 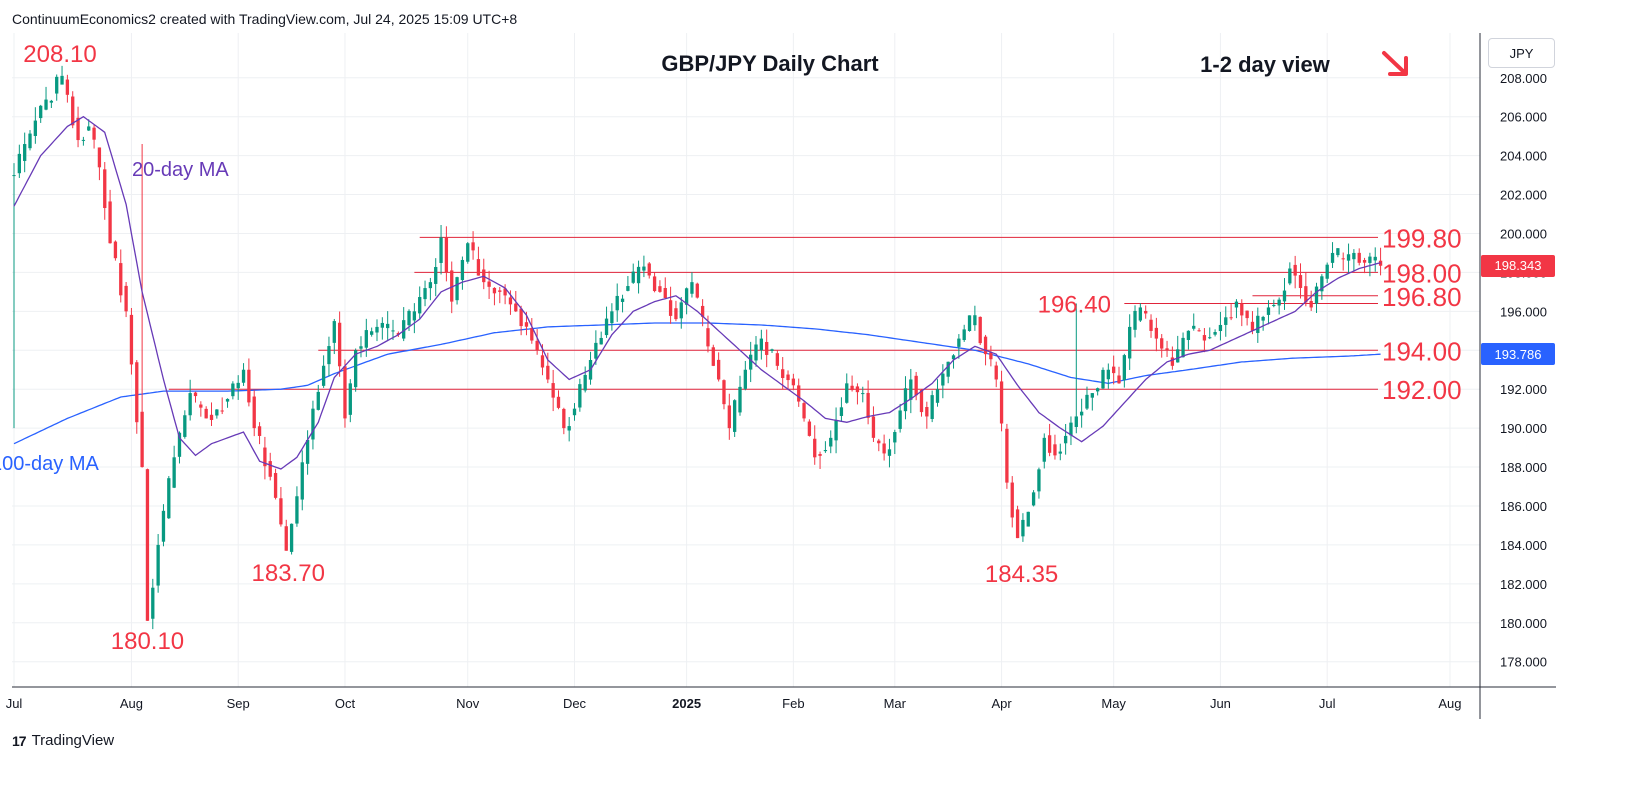 I want to click on y-tick-label: 208.000, so click(x=1523, y=78).